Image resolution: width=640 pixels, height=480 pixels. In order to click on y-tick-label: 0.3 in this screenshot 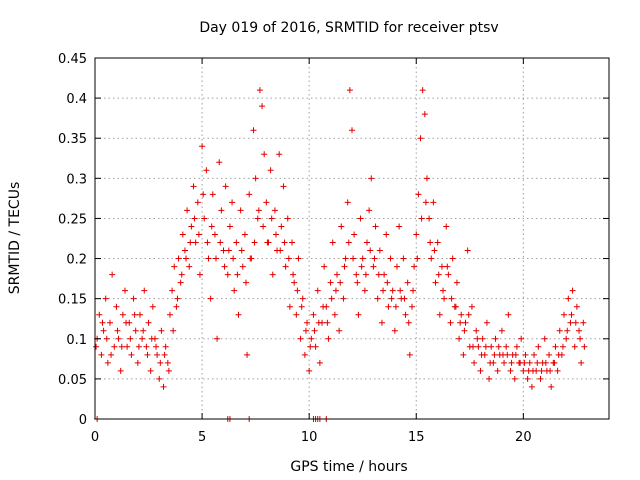, I will do `click(76, 179)`.